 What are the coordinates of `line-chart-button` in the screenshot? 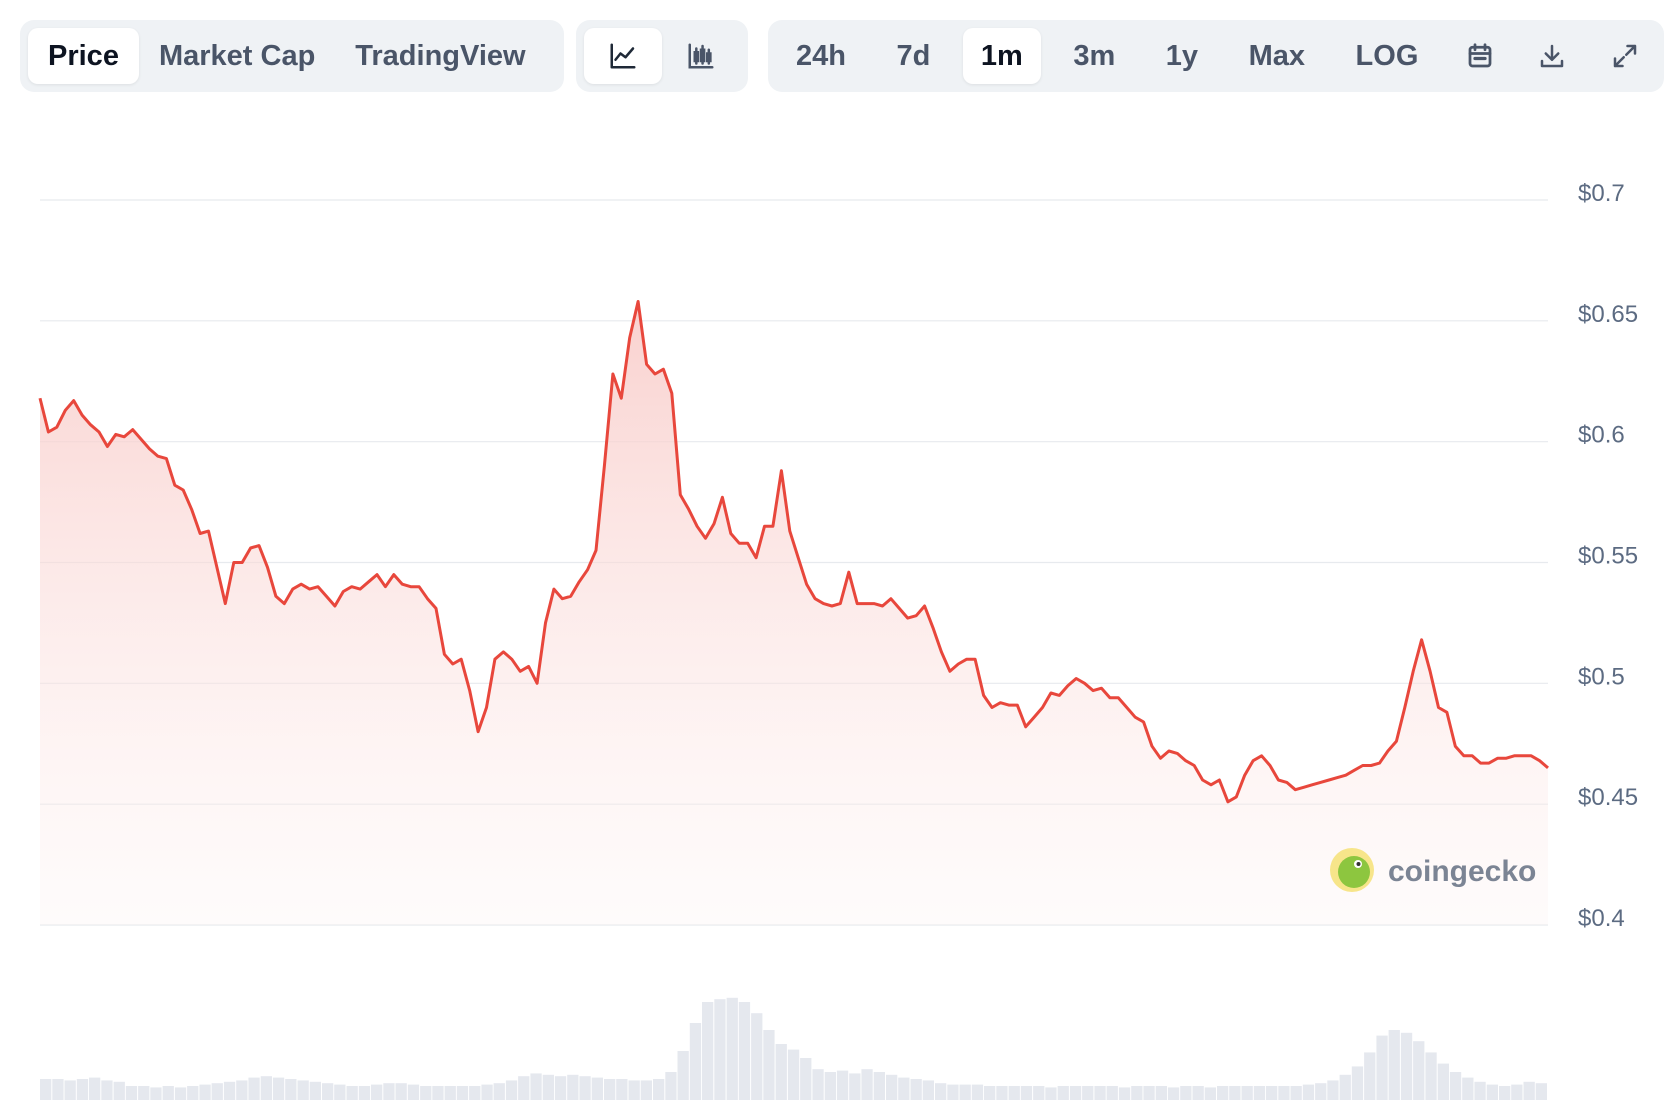 It's located at (623, 56).